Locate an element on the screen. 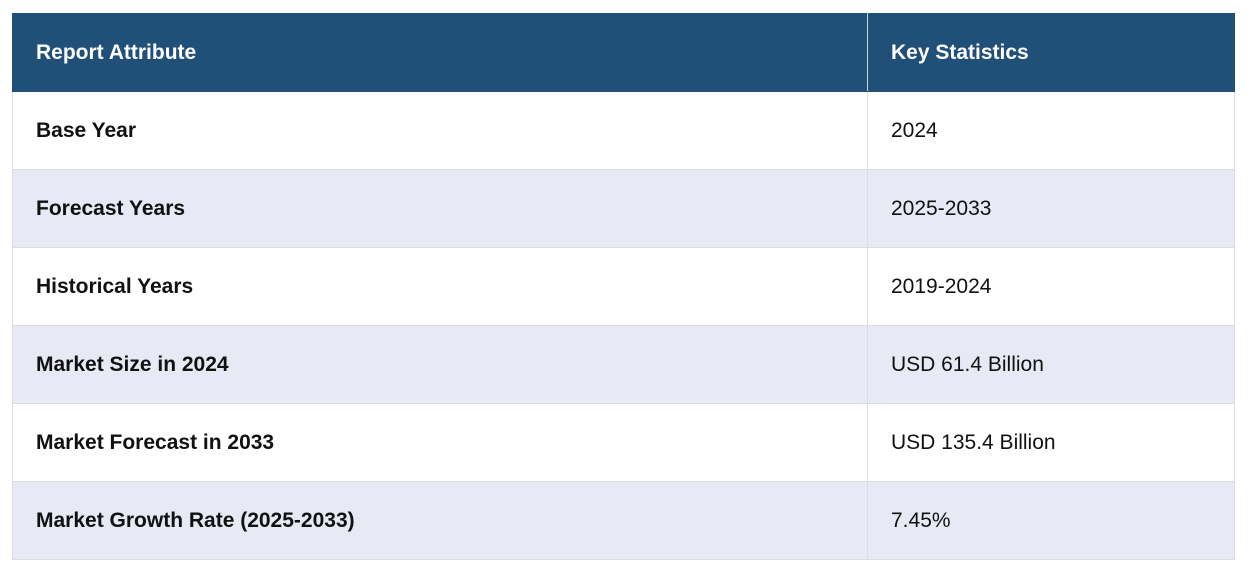 The width and height of the screenshot is (1251, 582). row-value-cell: 7.45% is located at coordinates (1051, 520).